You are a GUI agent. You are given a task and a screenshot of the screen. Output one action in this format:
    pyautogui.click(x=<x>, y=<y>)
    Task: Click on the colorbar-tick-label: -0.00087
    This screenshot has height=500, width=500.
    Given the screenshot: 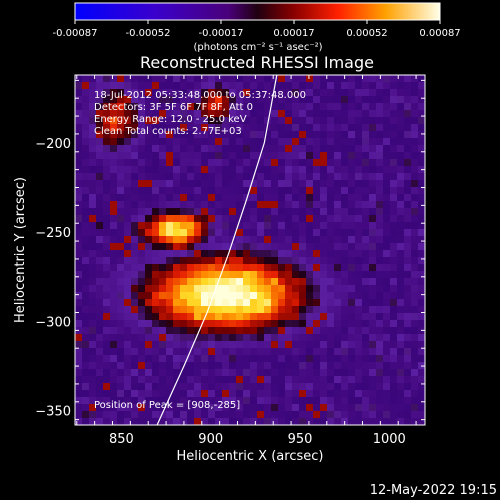 What is the action you would take?
    pyautogui.click(x=75, y=33)
    